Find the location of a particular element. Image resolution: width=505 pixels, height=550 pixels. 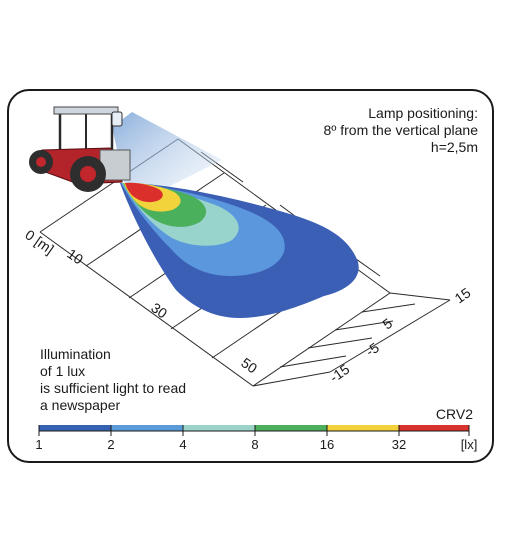

legend-tick-label: 16 is located at coordinates (327, 444).